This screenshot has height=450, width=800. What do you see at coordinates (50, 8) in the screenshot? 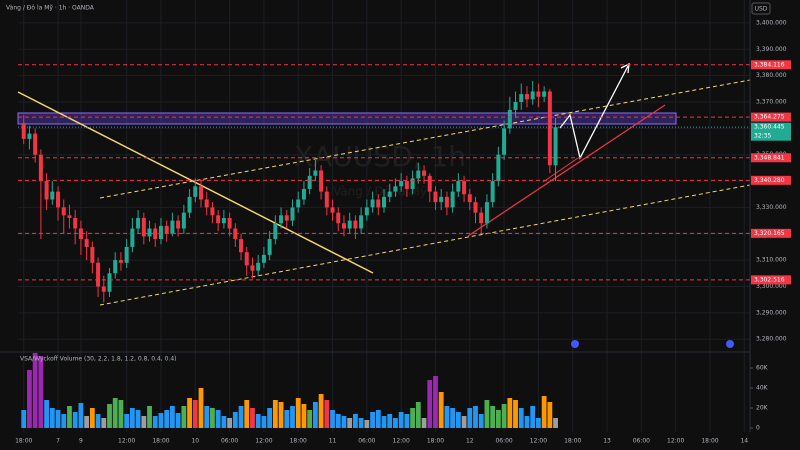
I see `symbol-line: Vàng / Đô la Mỹ · 1h · OANDA` at bounding box center [50, 8].